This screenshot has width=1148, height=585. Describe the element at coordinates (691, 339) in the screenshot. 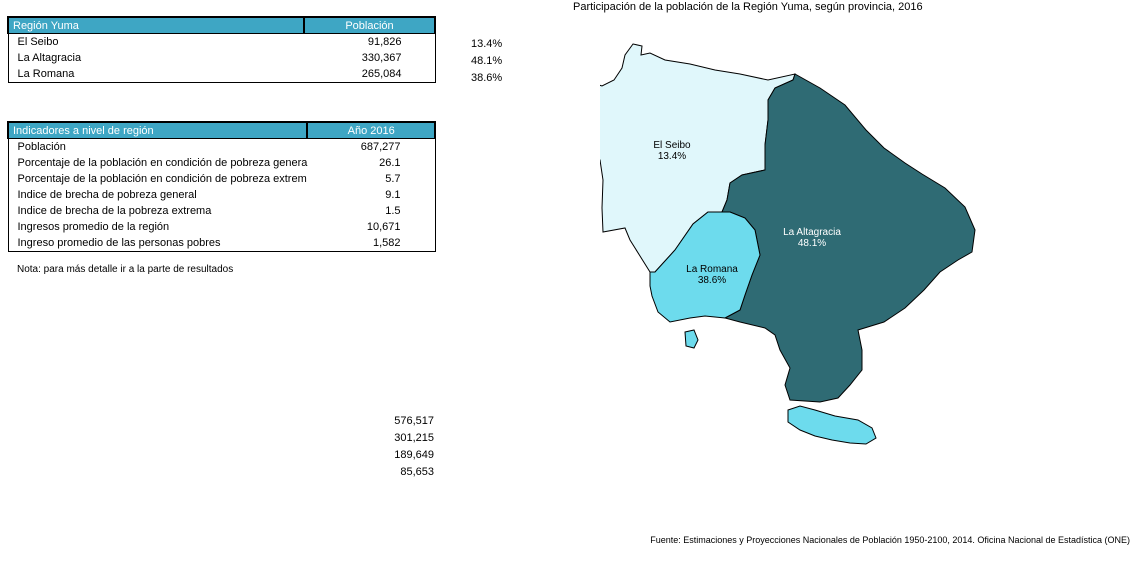

I see `island-catalina` at that location.